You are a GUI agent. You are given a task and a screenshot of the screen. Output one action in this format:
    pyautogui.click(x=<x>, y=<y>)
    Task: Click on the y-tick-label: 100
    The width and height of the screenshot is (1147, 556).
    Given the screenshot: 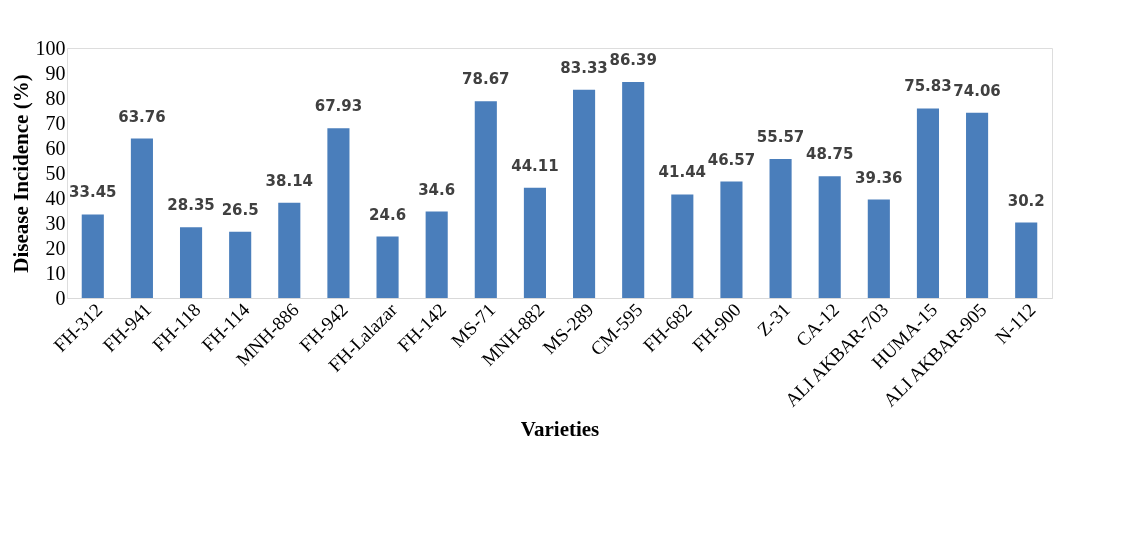 What is the action you would take?
    pyautogui.click(x=50, y=47)
    